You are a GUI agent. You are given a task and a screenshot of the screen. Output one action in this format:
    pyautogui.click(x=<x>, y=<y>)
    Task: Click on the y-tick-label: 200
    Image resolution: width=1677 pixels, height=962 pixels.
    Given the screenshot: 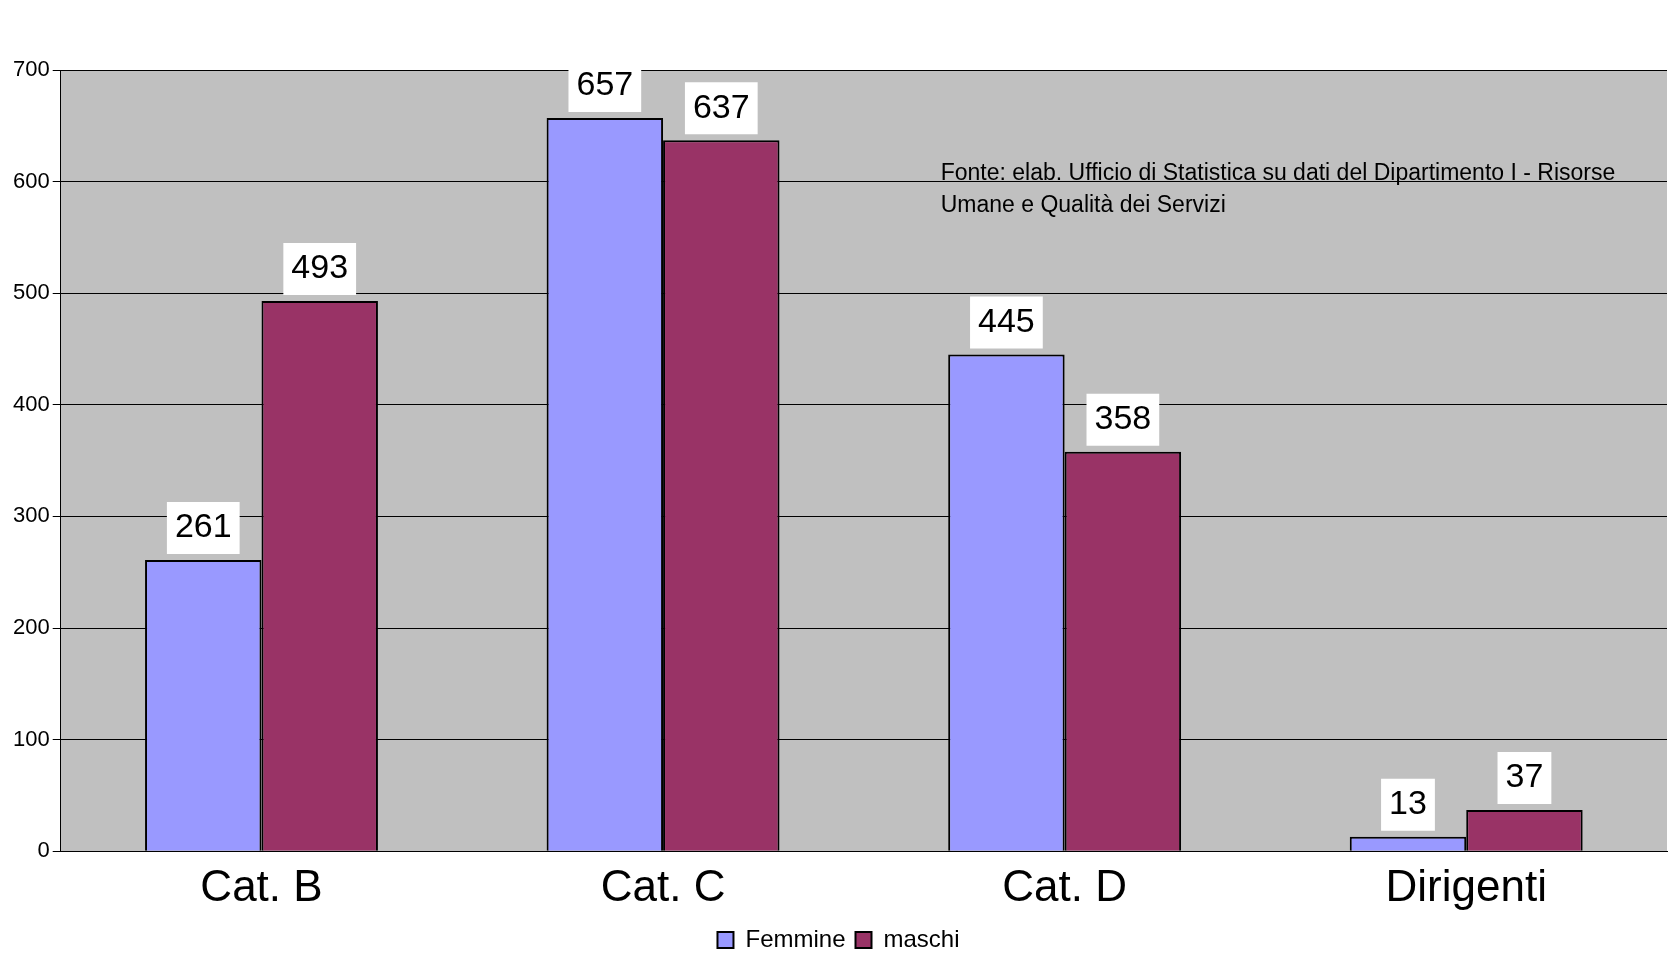 What is the action you would take?
    pyautogui.click(x=31, y=627)
    